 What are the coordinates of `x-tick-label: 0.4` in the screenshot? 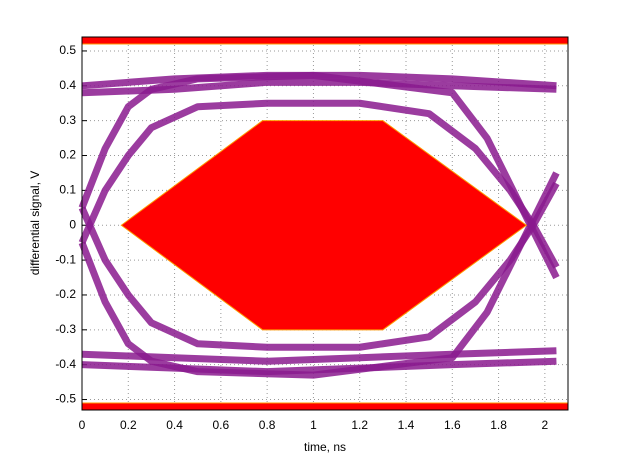 It's located at (174, 425).